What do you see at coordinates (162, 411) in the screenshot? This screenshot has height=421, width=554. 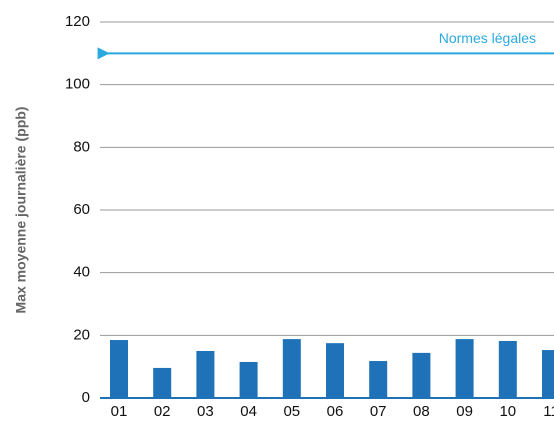 I see `x-tick-label: 02` at bounding box center [162, 411].